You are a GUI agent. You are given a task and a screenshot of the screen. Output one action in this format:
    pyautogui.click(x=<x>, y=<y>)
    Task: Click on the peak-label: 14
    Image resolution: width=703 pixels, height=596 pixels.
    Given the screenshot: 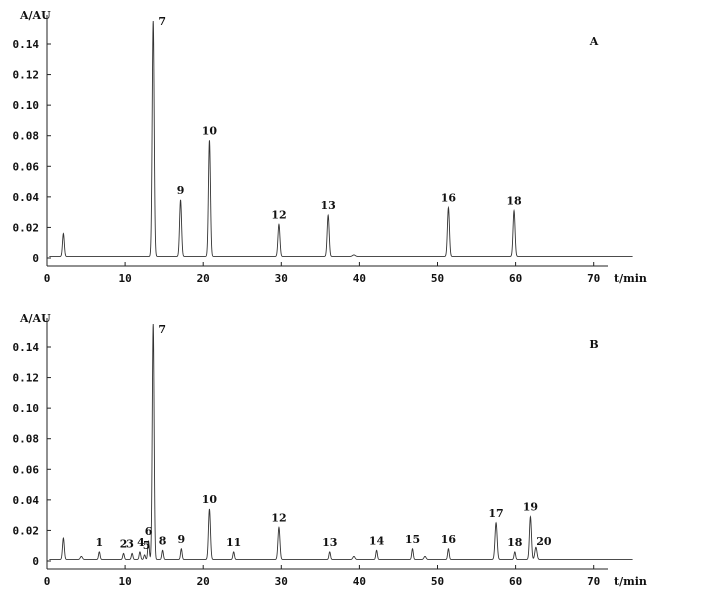 What is the action you would take?
    pyautogui.click(x=377, y=540)
    